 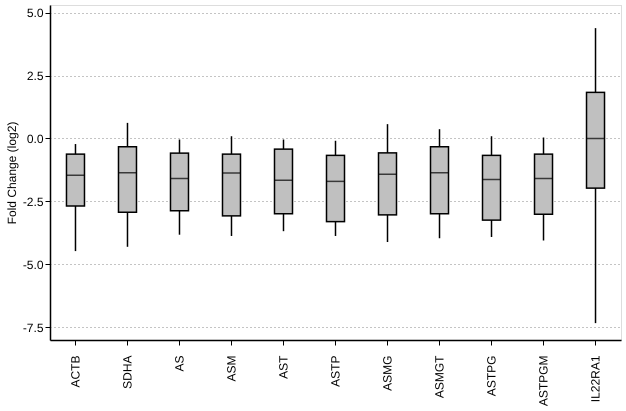 I want to click on x-tick-label: ASTP, so click(x=335, y=371).